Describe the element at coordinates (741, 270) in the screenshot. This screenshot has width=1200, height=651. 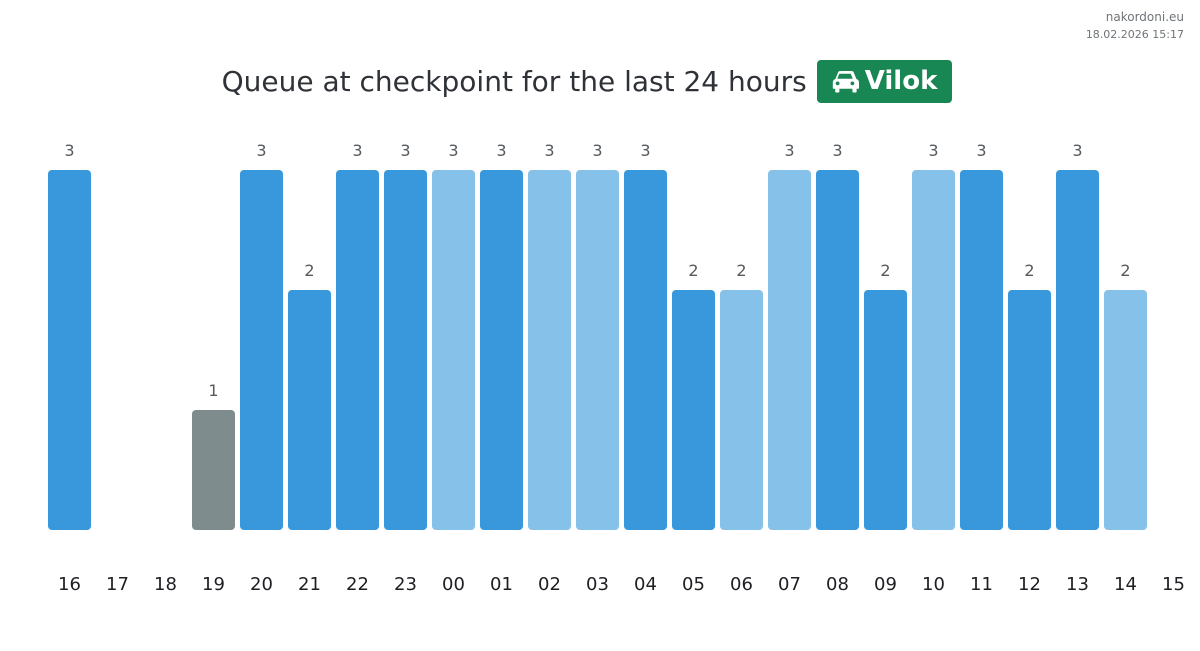
I see `bar-value-label-06: 2` at that location.